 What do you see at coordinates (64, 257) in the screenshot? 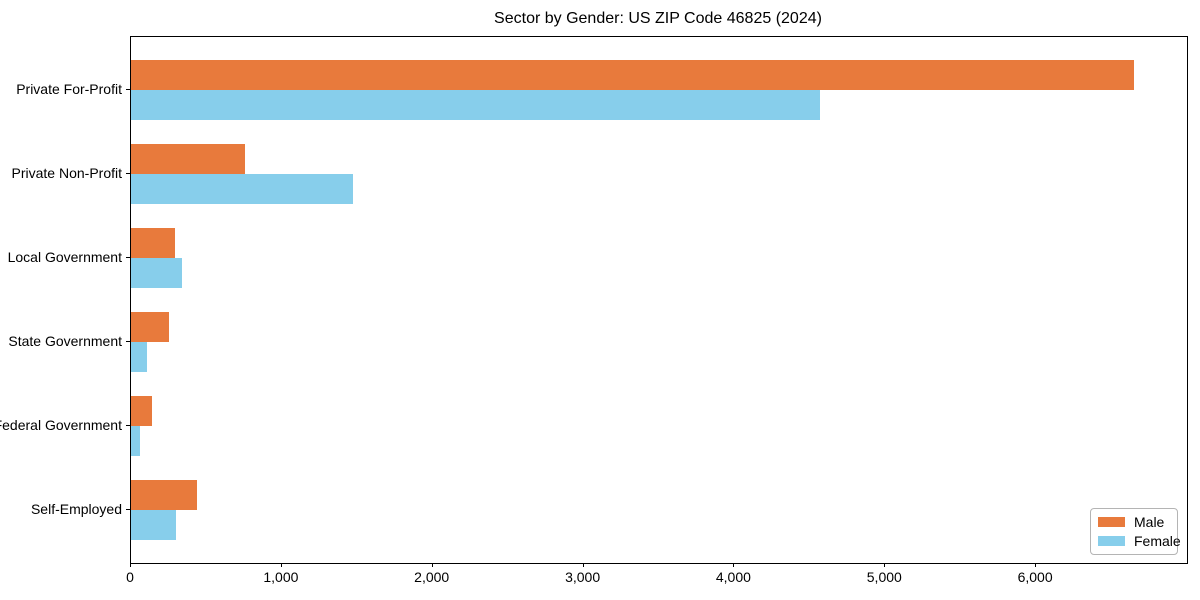
I see `y-tick-label: Local Government` at bounding box center [64, 257].